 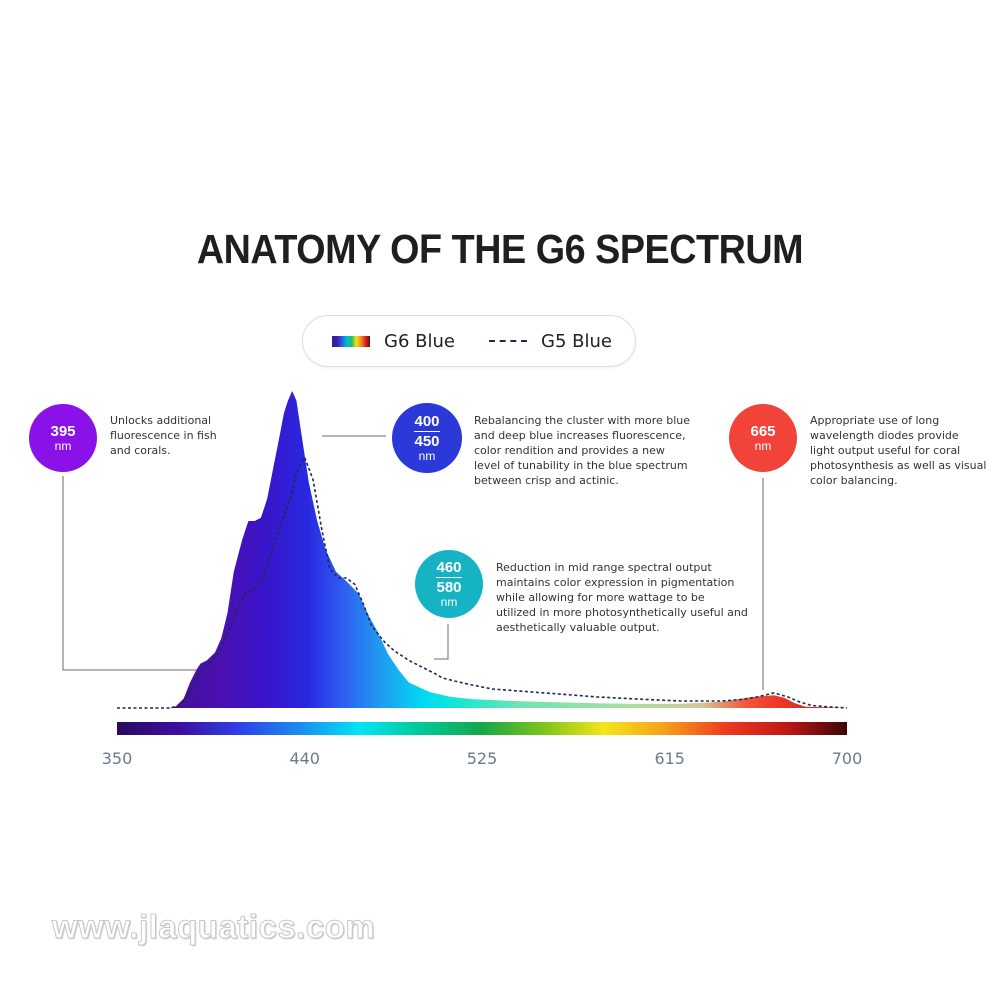 What do you see at coordinates (600, 597) in the screenshot?
I see `note-460-580-line: while allowing for more wattage to be` at bounding box center [600, 597].